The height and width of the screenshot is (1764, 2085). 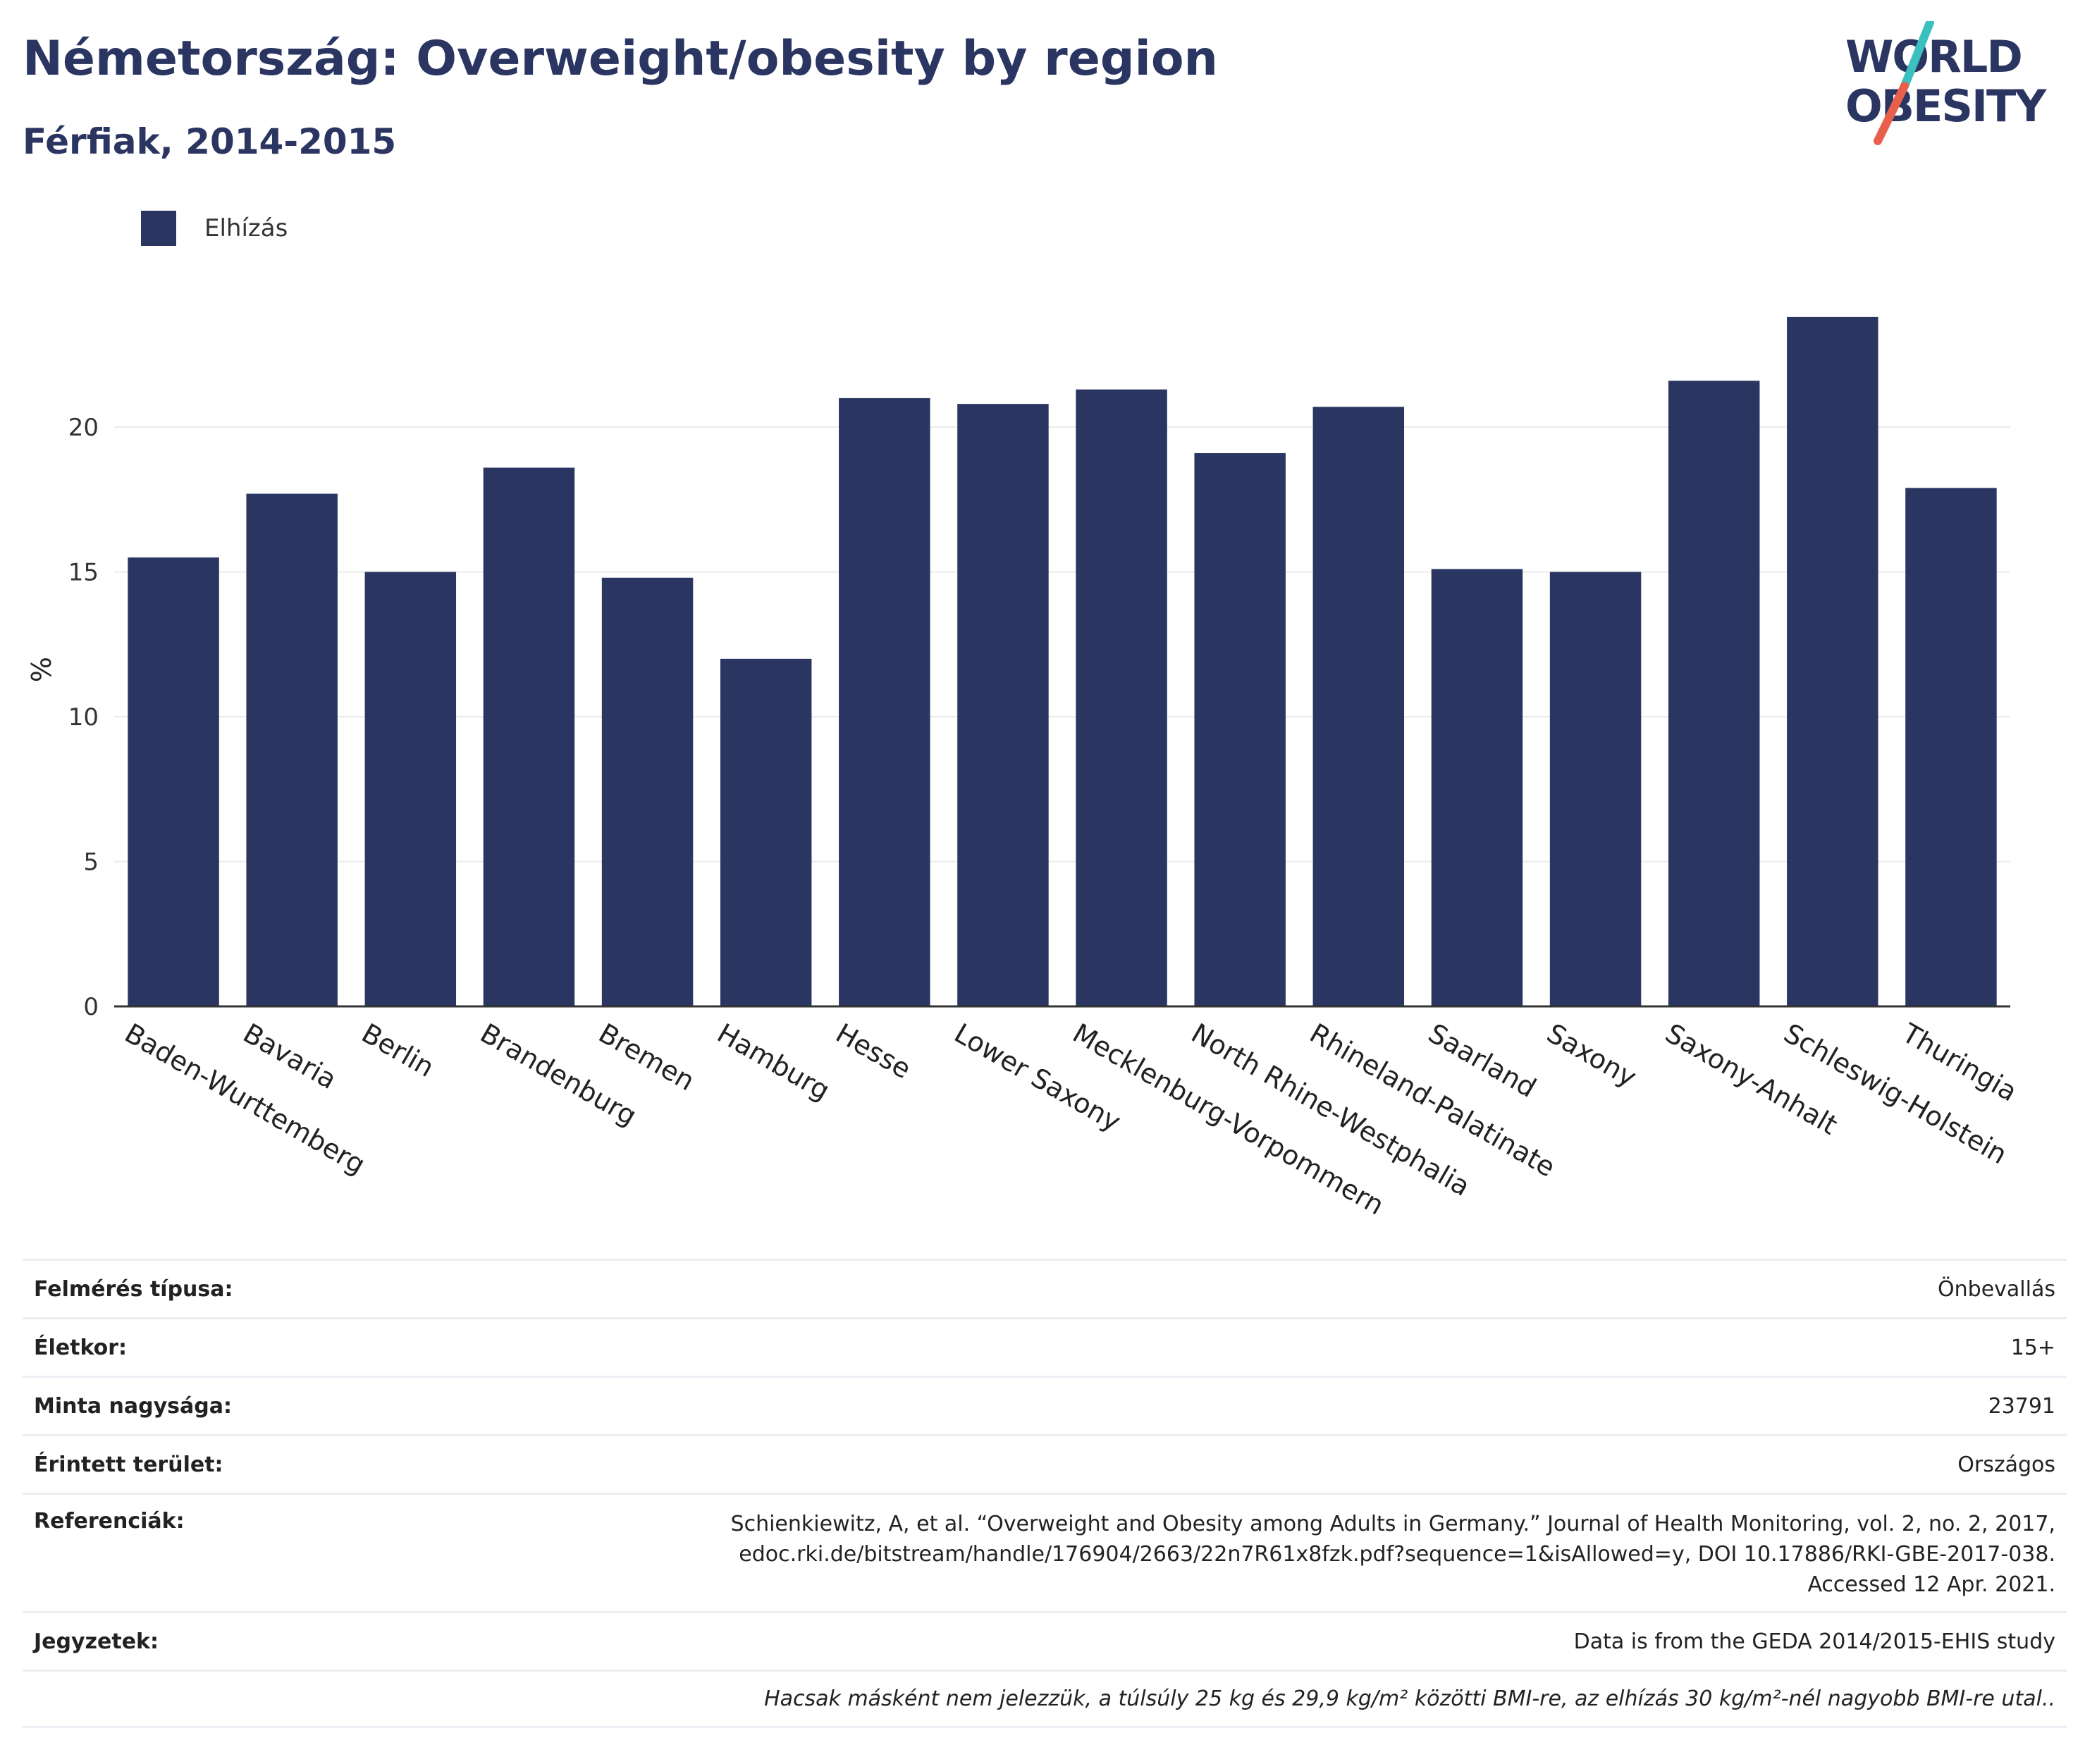 What do you see at coordinates (246, 228) in the screenshot?
I see `legend-label: Elhízás` at bounding box center [246, 228].